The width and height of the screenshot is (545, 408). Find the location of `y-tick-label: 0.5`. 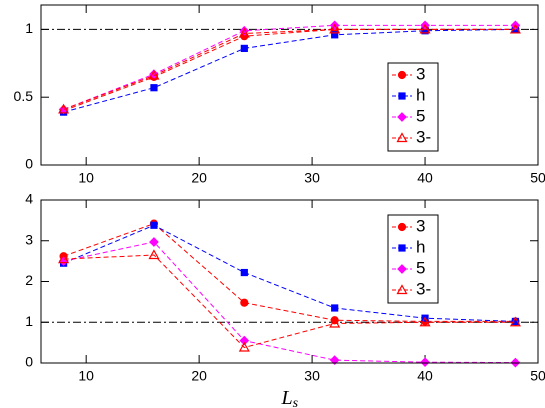

y-tick-label: 0.5 is located at coordinates (24, 96).